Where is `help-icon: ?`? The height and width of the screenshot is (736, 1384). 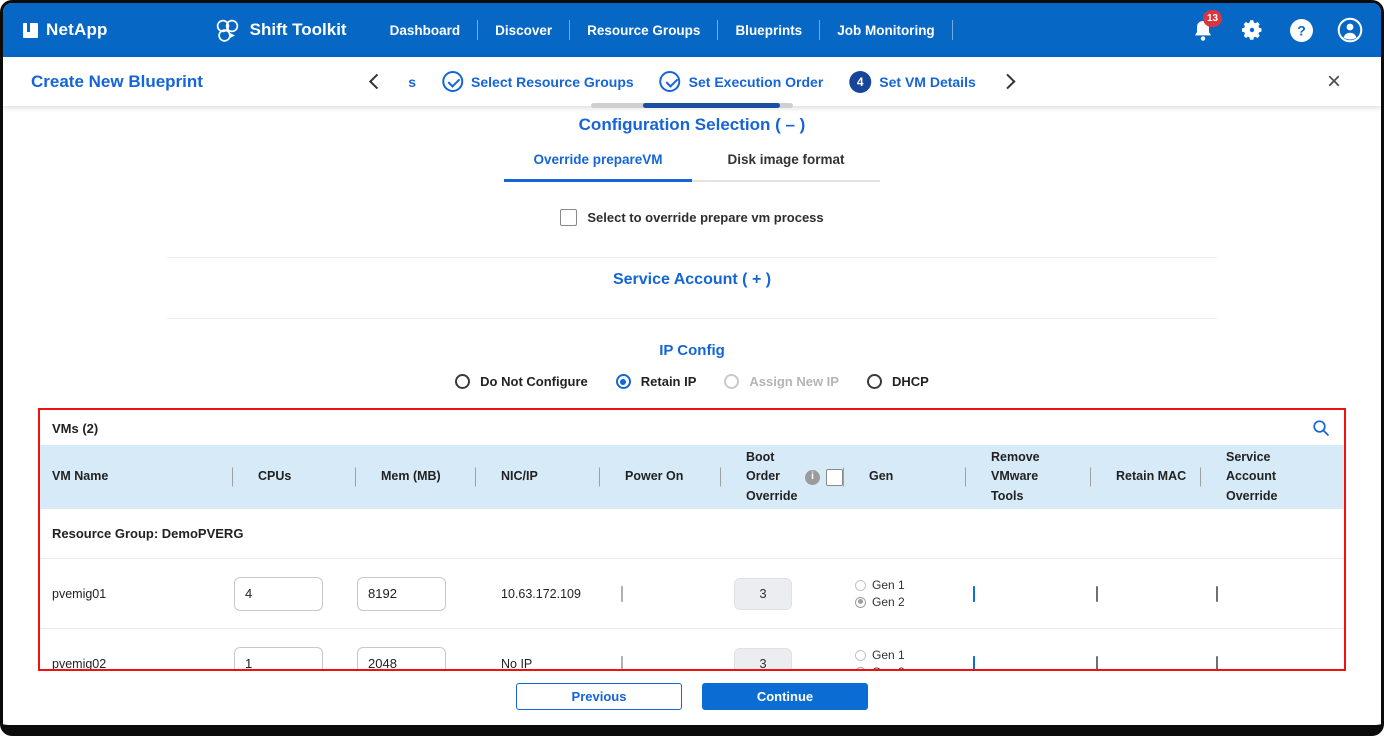
help-icon: ? is located at coordinates (1301, 30).